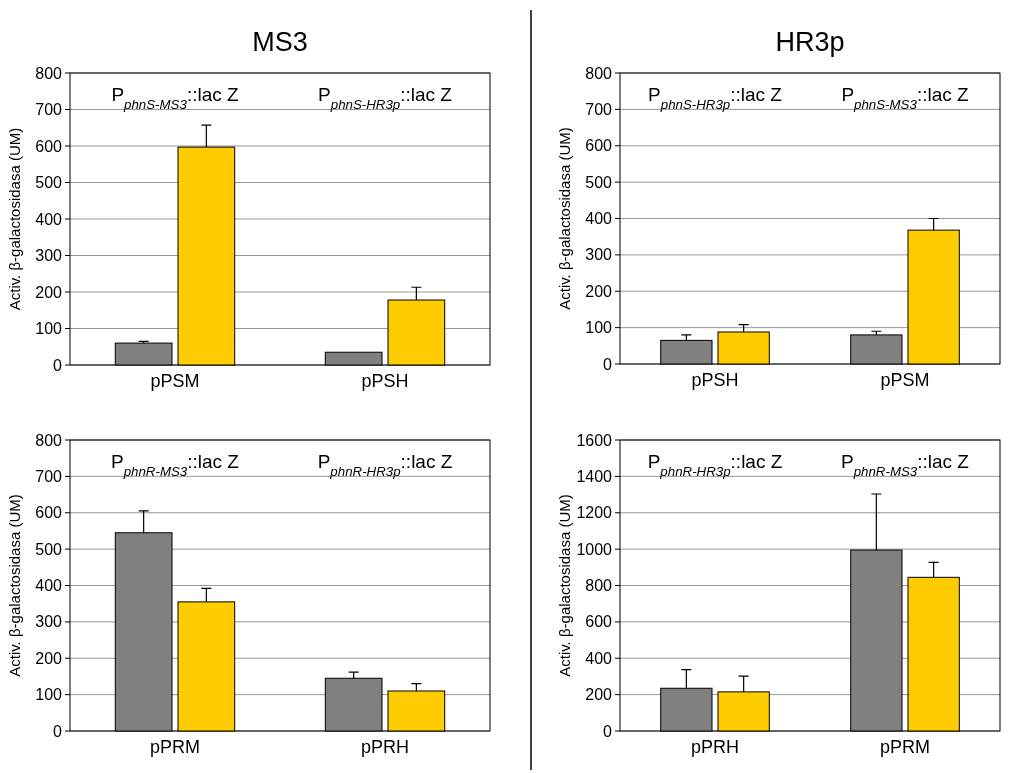  I want to click on y-tick-label: 1600, so click(594, 440).